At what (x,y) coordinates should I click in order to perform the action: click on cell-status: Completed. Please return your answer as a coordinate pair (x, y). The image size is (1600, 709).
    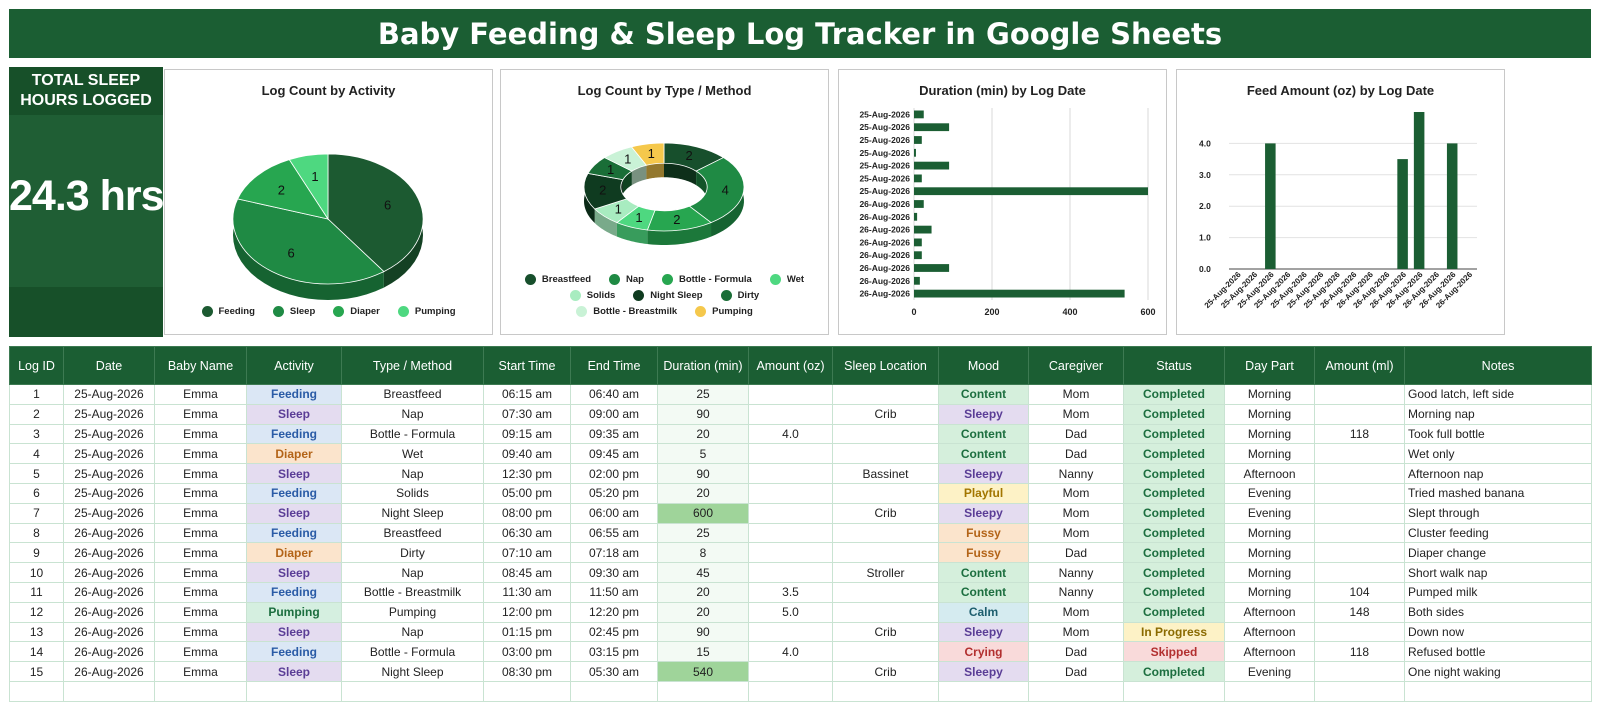
    Looking at the image, I should click on (1174, 493).